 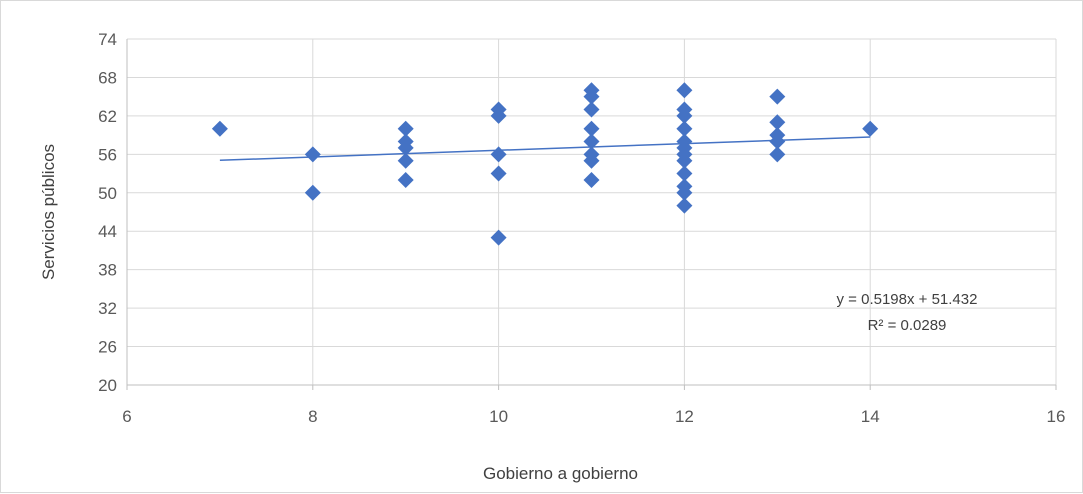 I want to click on y-axis-title: Servicios públicos, so click(x=48, y=212).